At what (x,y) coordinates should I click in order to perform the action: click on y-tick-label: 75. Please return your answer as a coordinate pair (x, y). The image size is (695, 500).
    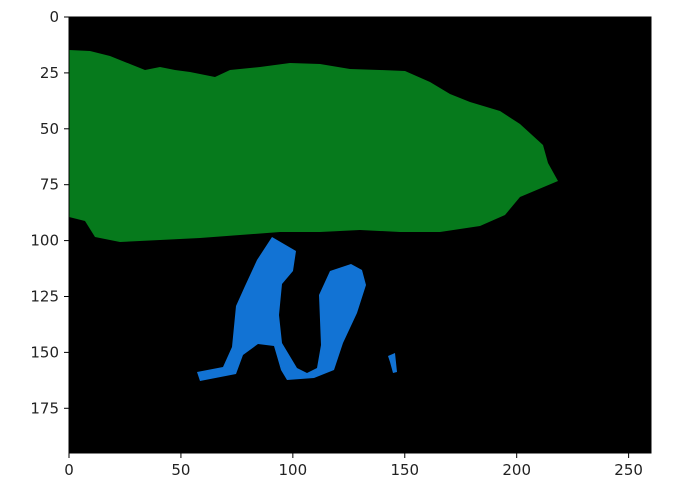
    Looking at the image, I should click on (49, 185).